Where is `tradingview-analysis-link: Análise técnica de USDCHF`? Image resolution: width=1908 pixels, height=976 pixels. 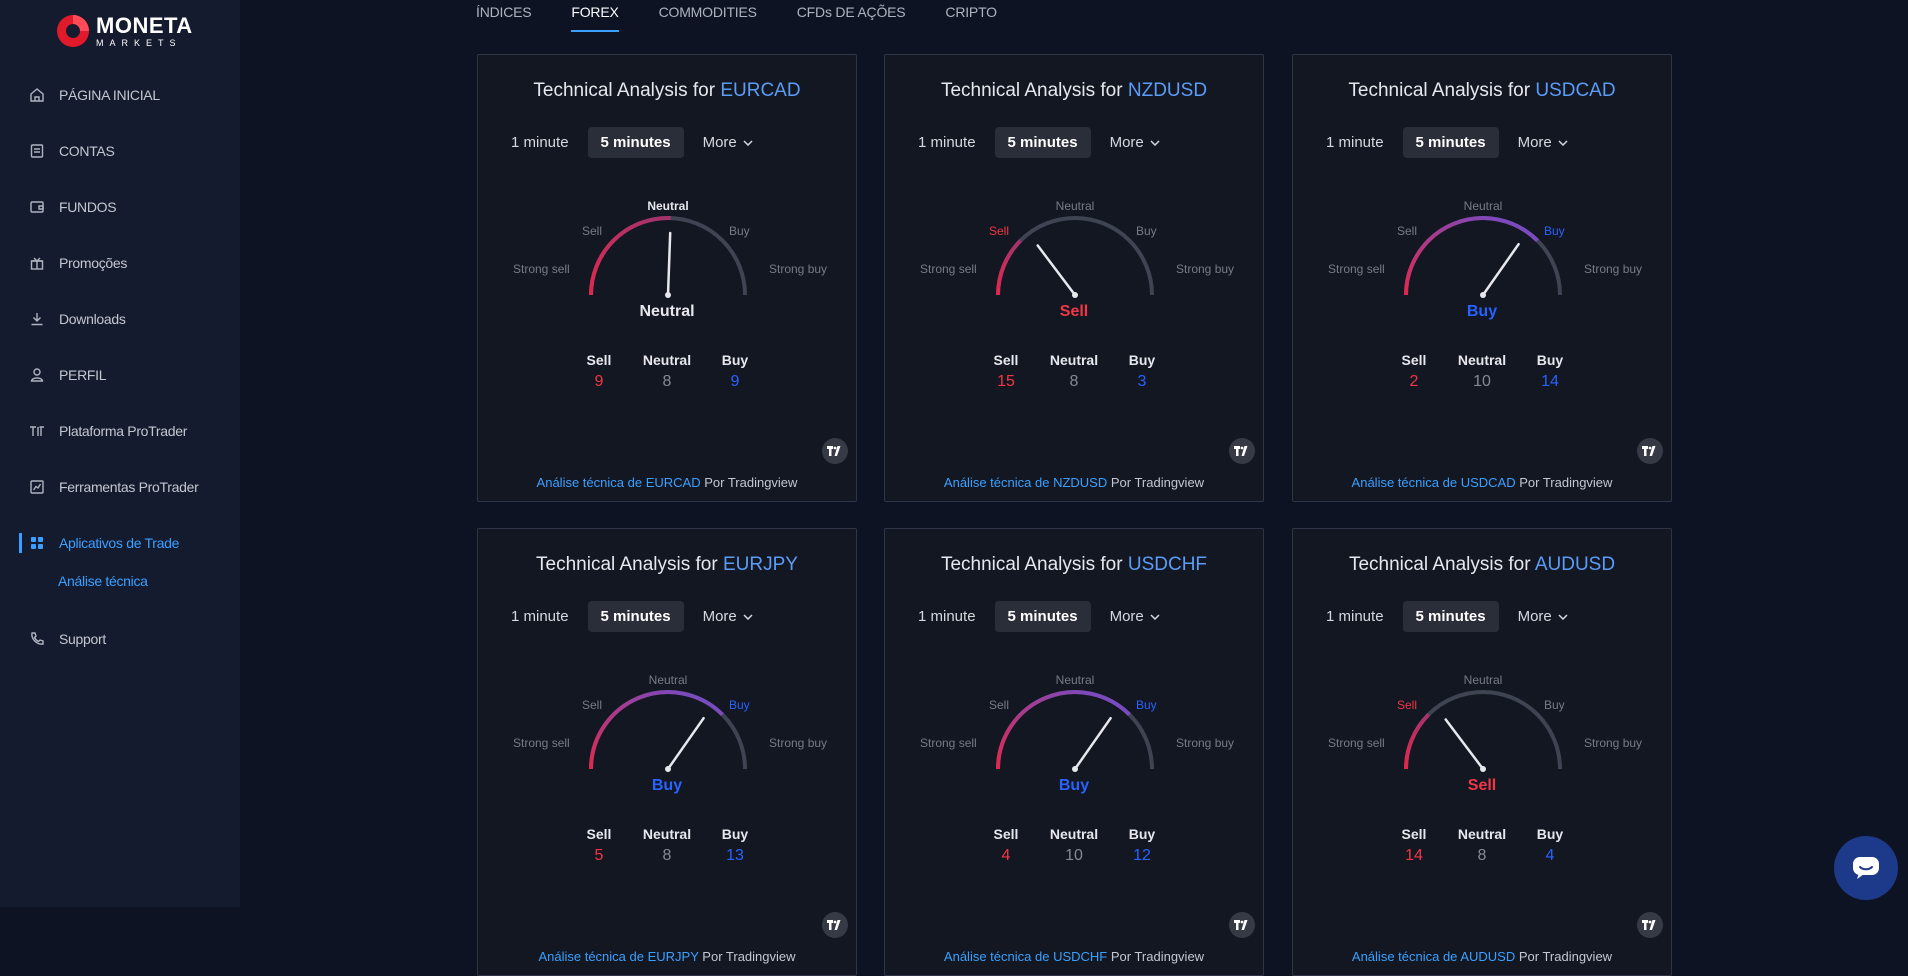 tradingview-analysis-link: Análise técnica de USDCHF is located at coordinates (1027, 956).